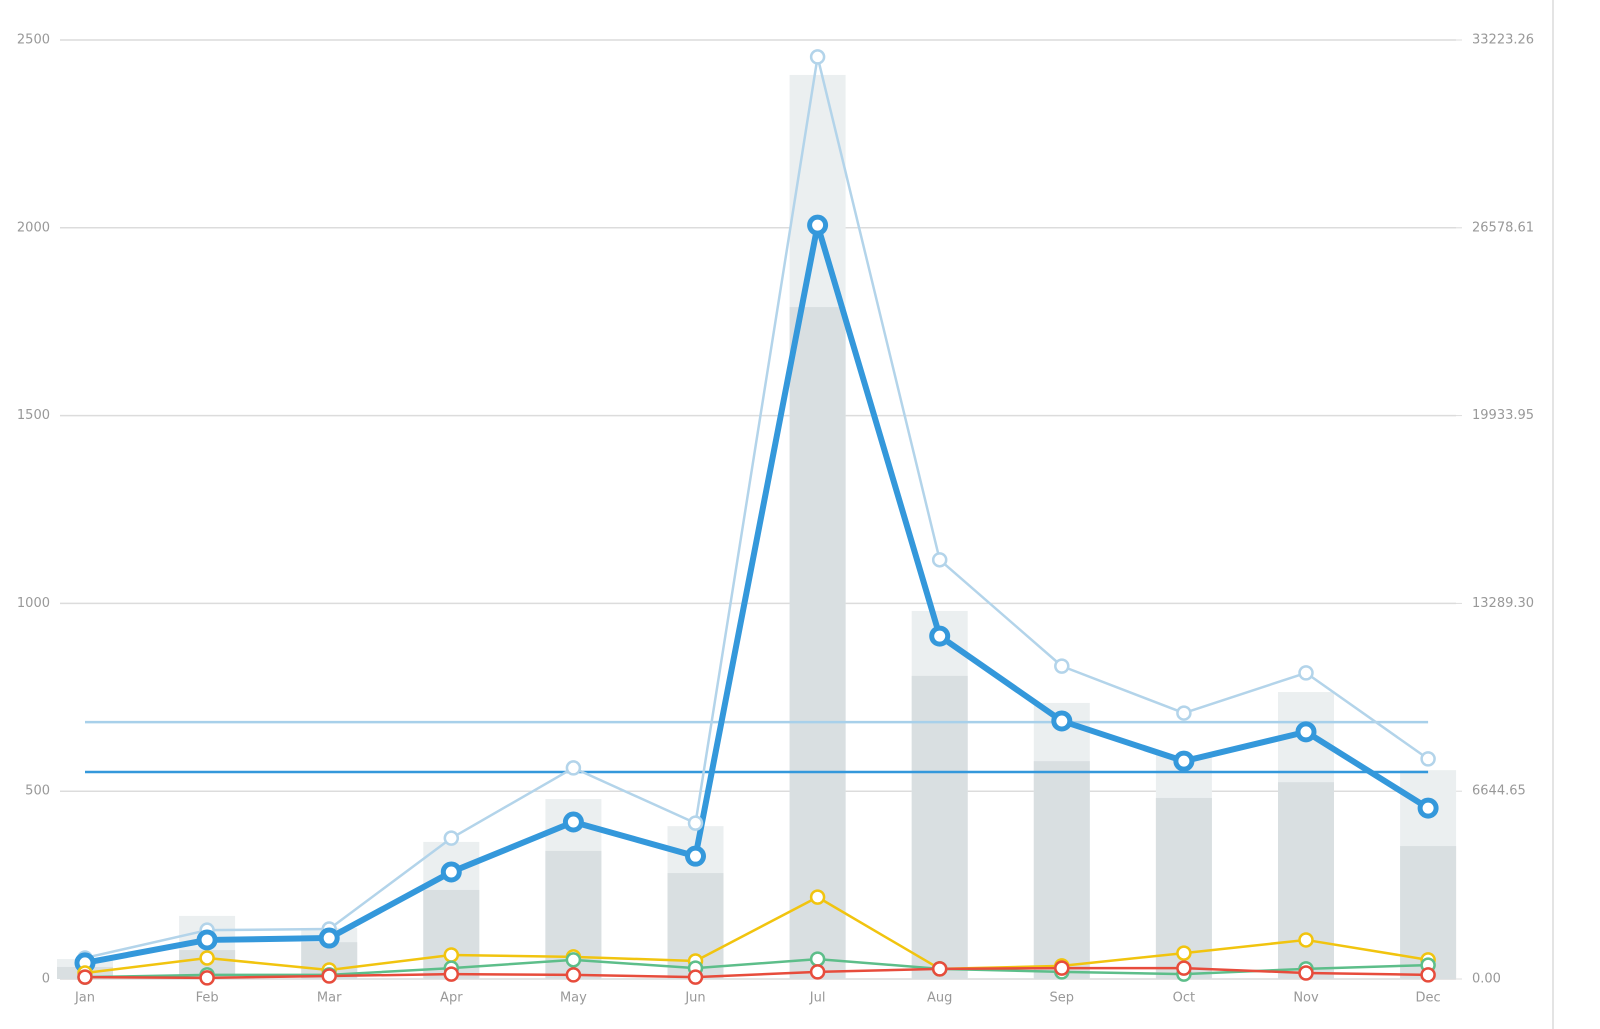 This screenshot has width=1600, height=1029. I want to click on x-tick-label: Apr, so click(451, 998).